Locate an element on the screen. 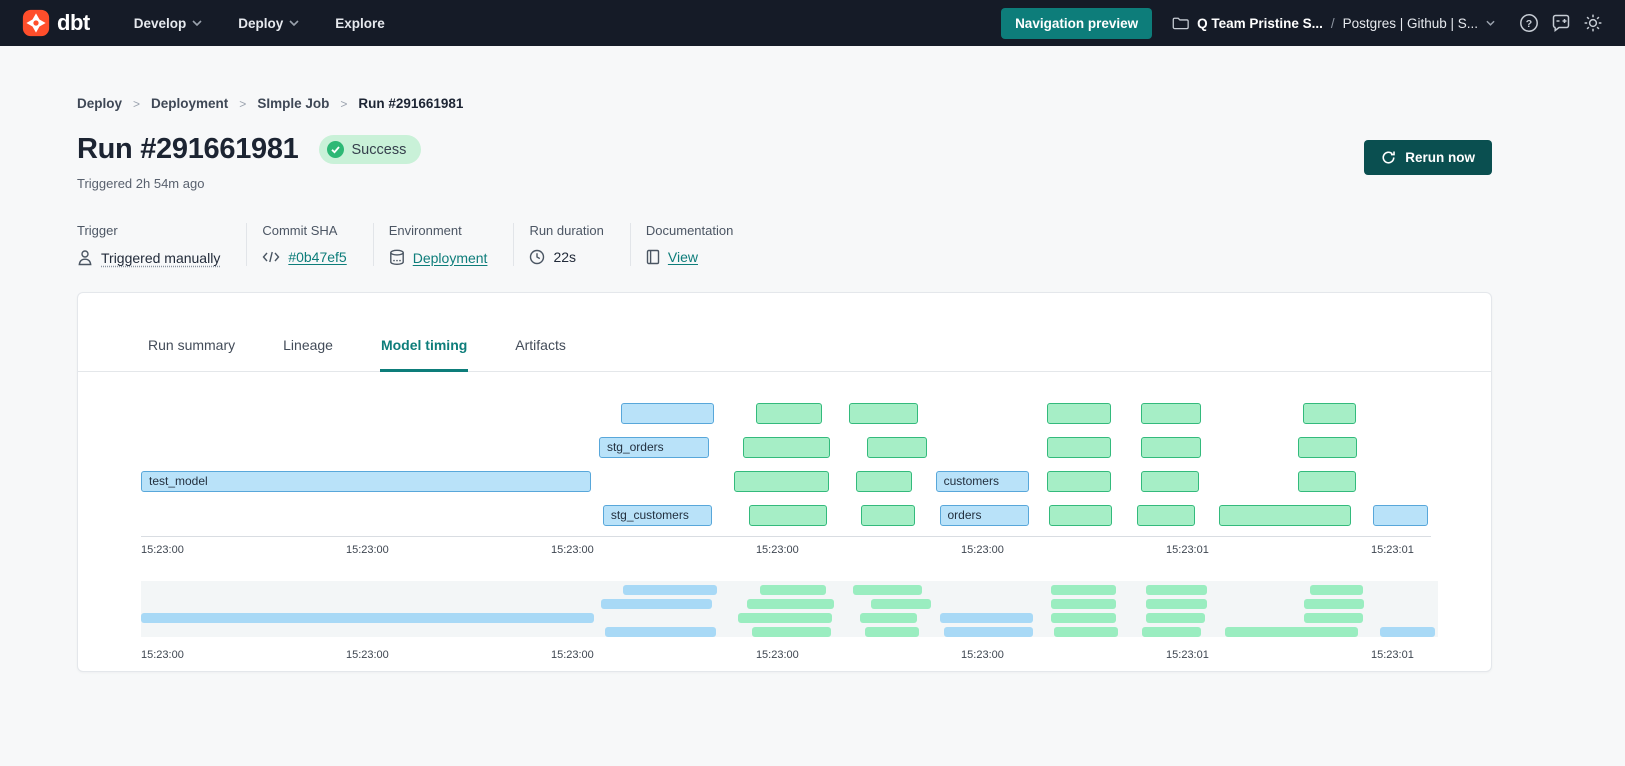 This screenshot has height=766, width=1625. tab-model-timing: Model timing is located at coordinates (424, 332).